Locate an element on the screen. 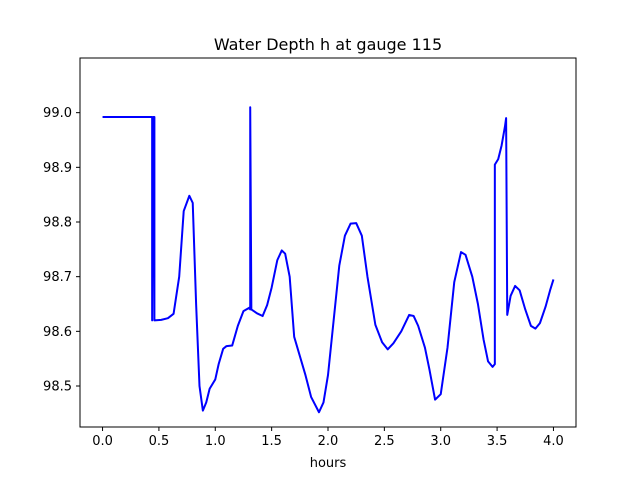 This screenshot has width=640, height=480. y-tick-label: 98.8 is located at coordinates (57, 223).